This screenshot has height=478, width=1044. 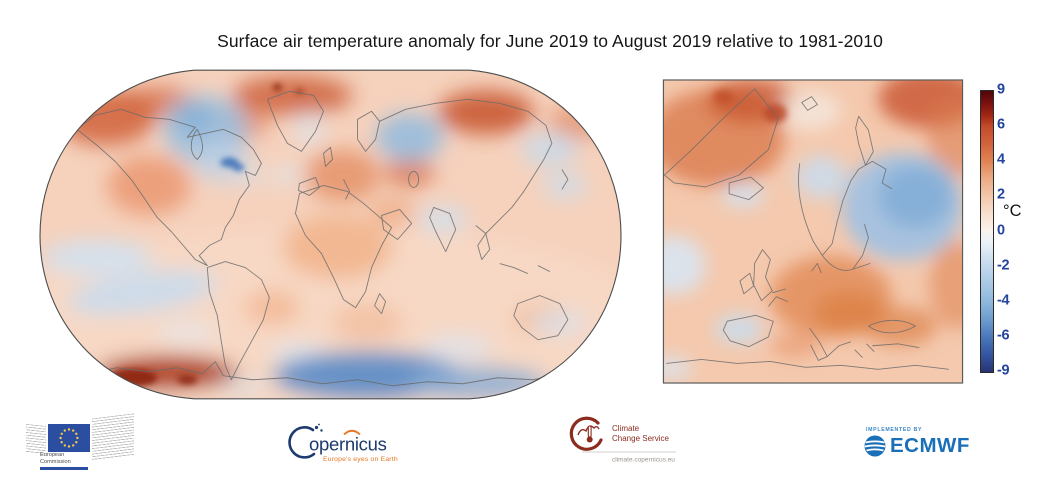 I want to click on colorbar-tick: -2, so click(x=1003, y=264).